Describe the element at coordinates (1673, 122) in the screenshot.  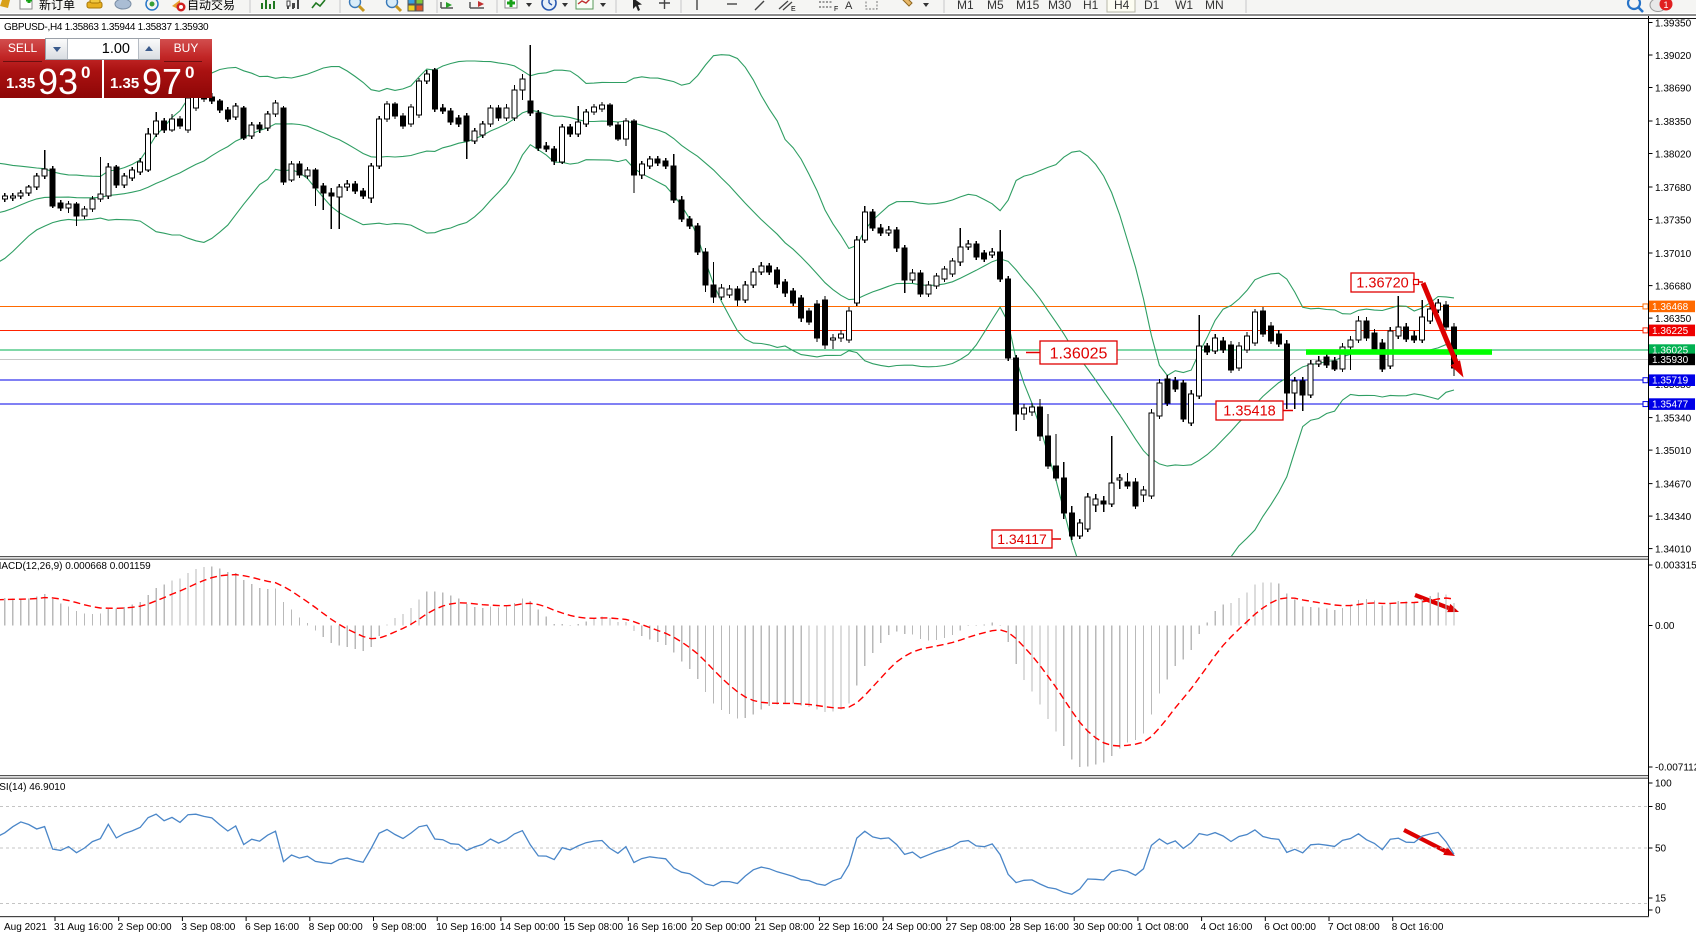
I see `svg-text: 1.38350` at that location.